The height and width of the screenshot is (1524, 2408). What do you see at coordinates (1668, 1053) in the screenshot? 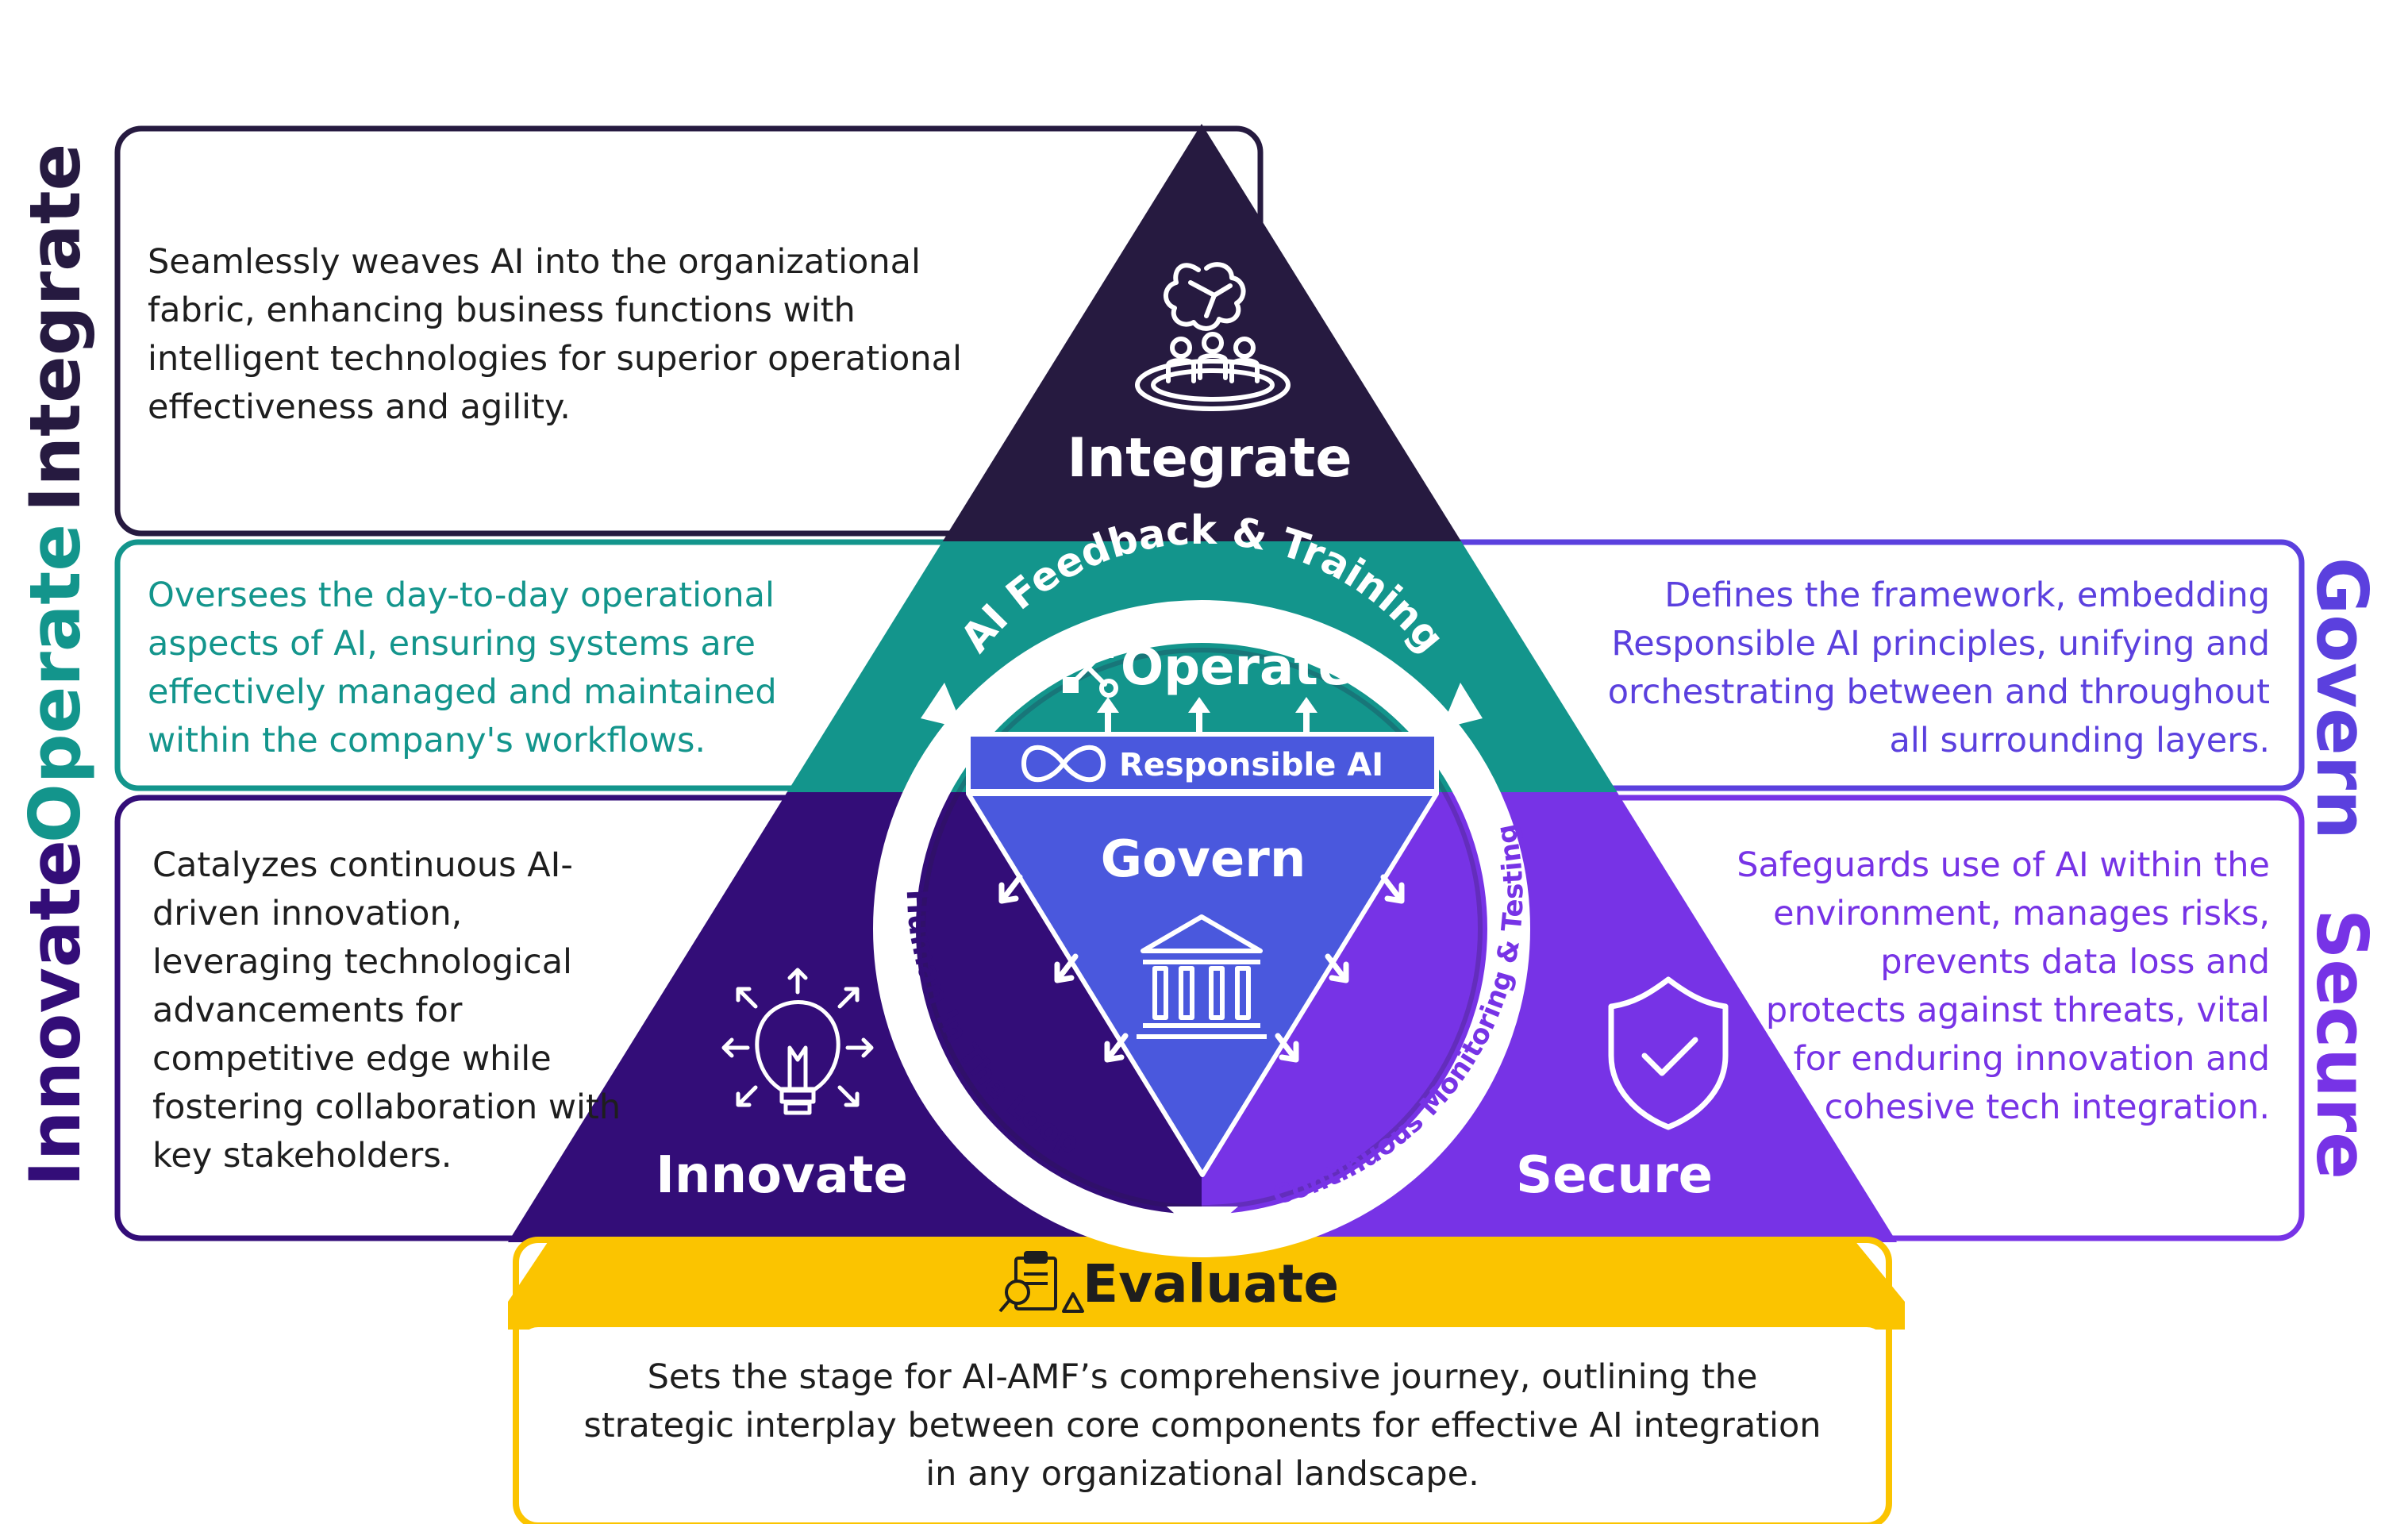
I see `shield-check-icon` at bounding box center [1668, 1053].